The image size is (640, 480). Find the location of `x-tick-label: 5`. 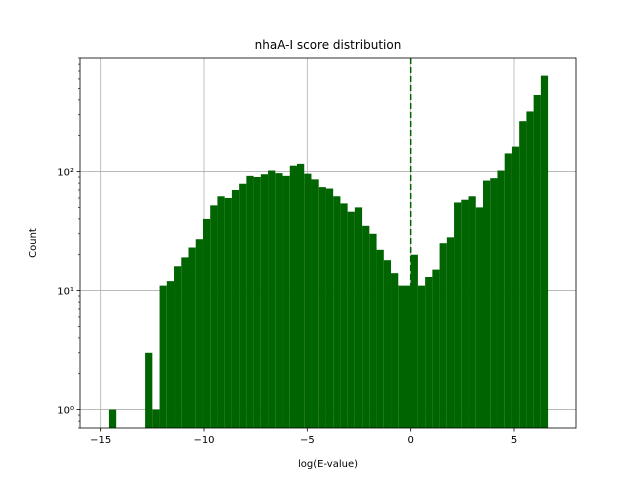

x-tick-label: 5 is located at coordinates (514, 440).